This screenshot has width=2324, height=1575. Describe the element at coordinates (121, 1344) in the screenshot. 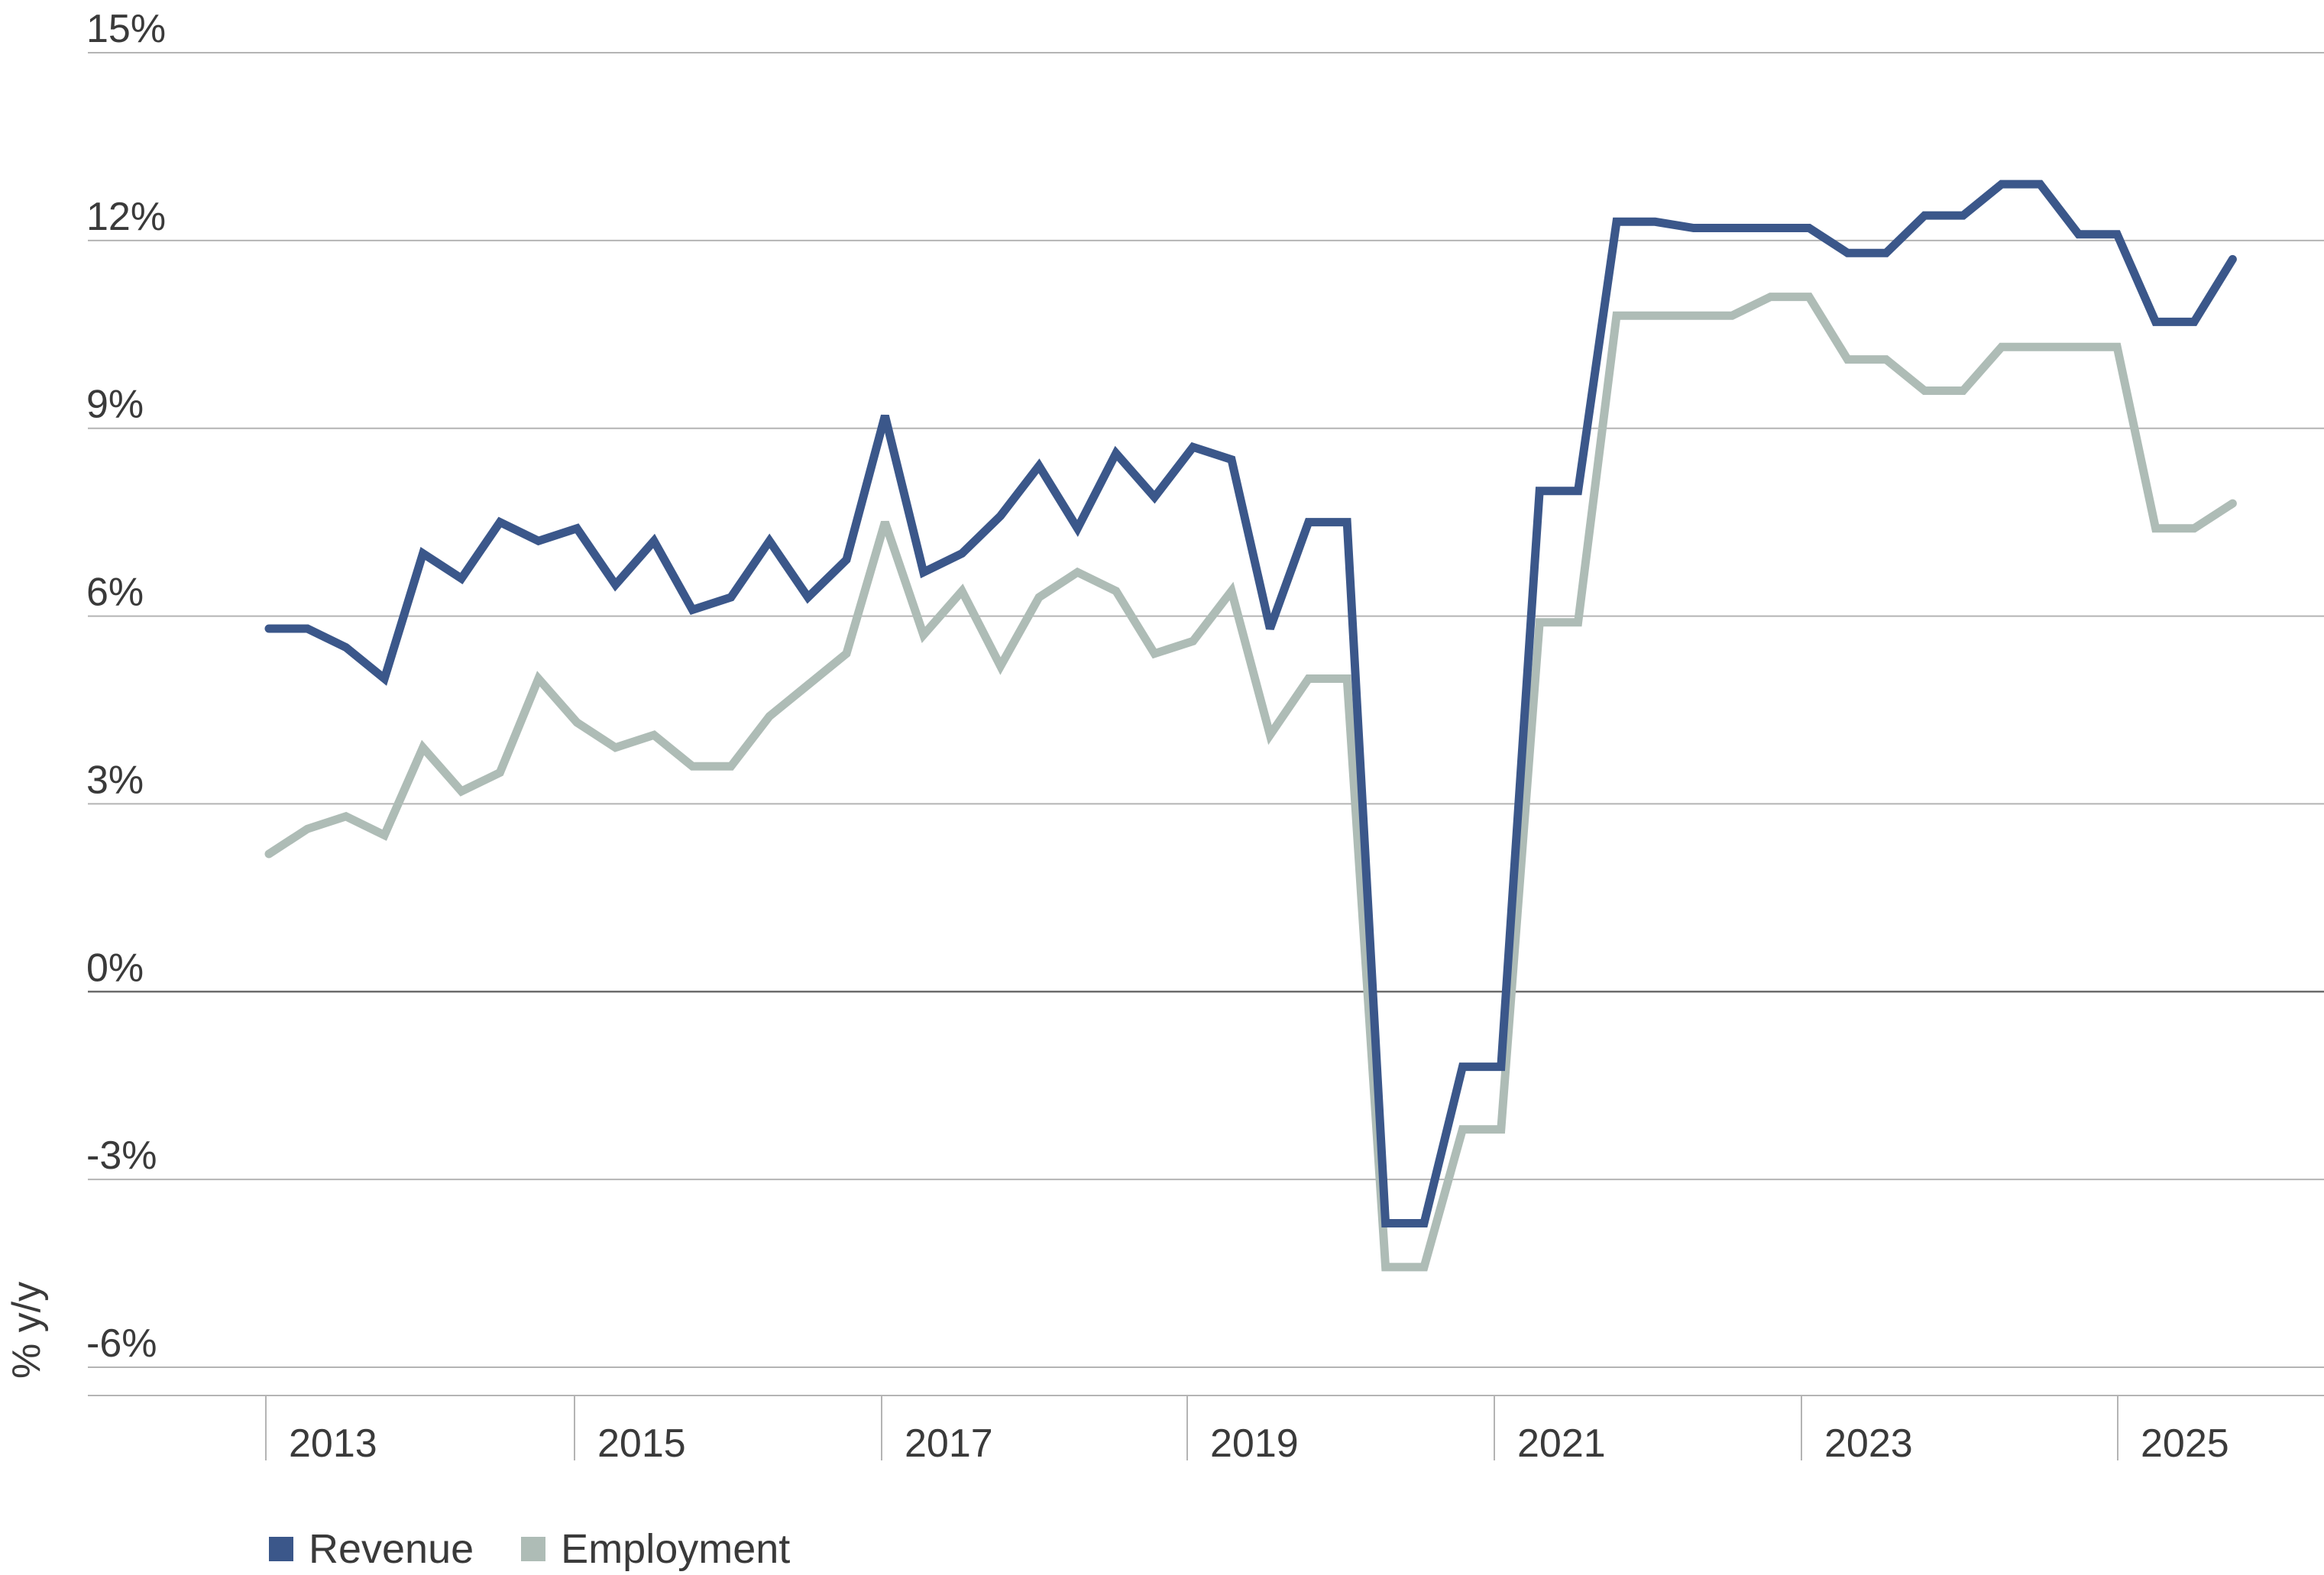

I see `y-tick-label: -6%` at that location.